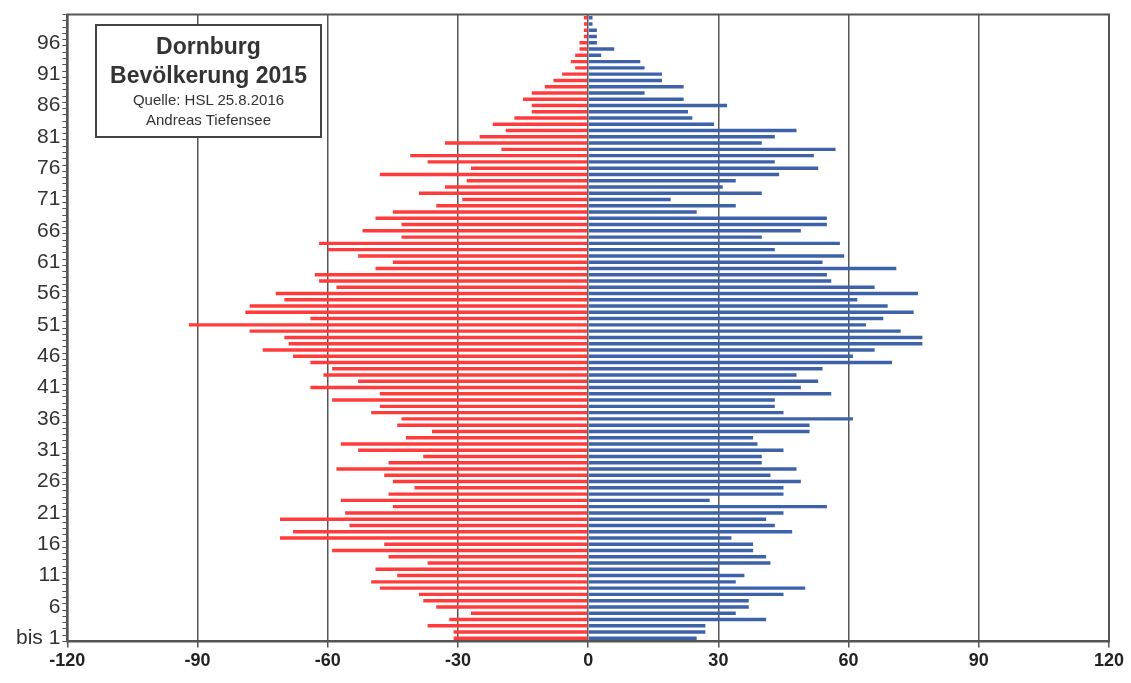 This screenshot has width=1131, height=683. What do you see at coordinates (67, 660) in the screenshot?
I see `x-tick-label: -120` at bounding box center [67, 660].